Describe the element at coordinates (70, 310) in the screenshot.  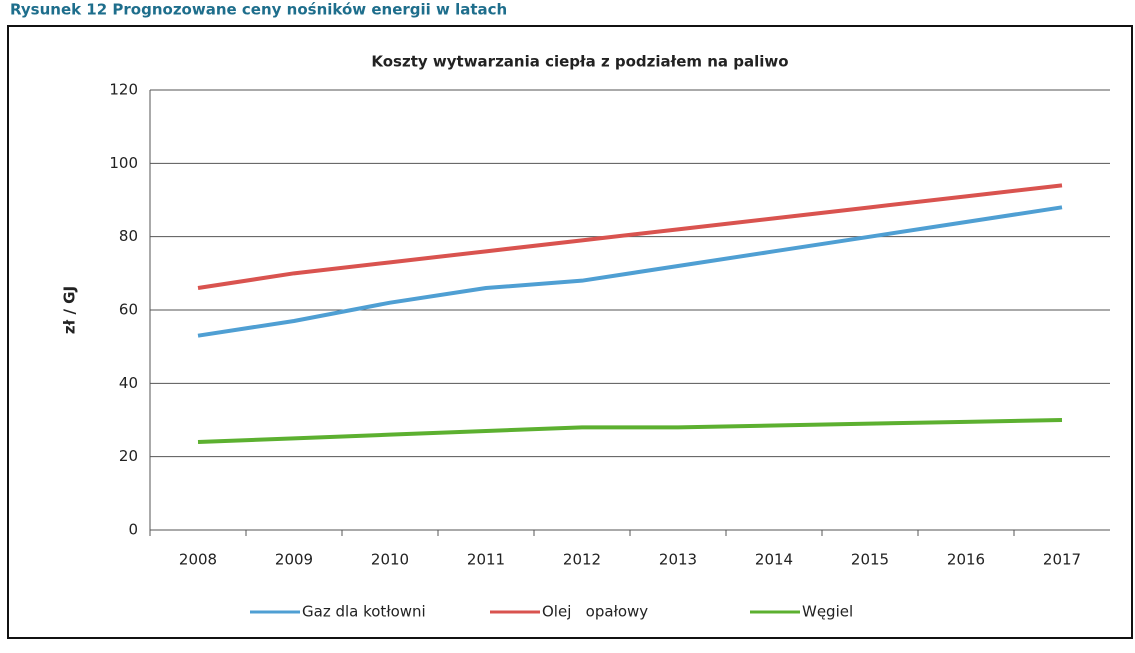
I see `y-axis-label: zł / GJ` at that location.